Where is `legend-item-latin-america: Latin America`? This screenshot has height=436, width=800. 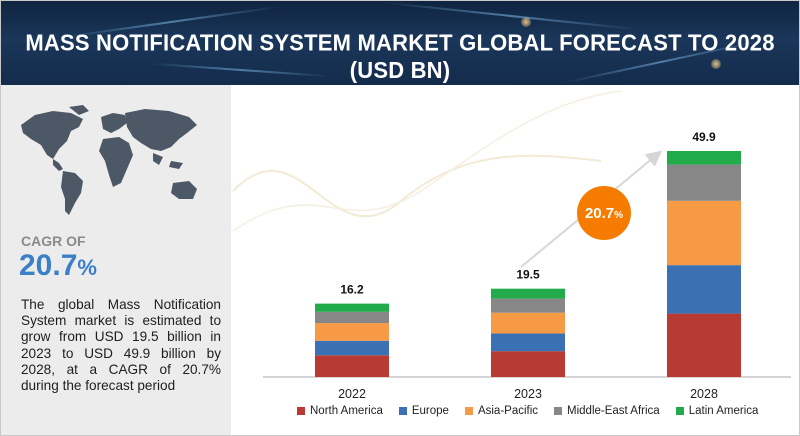 legend-item-latin-america: Latin America is located at coordinates (717, 411).